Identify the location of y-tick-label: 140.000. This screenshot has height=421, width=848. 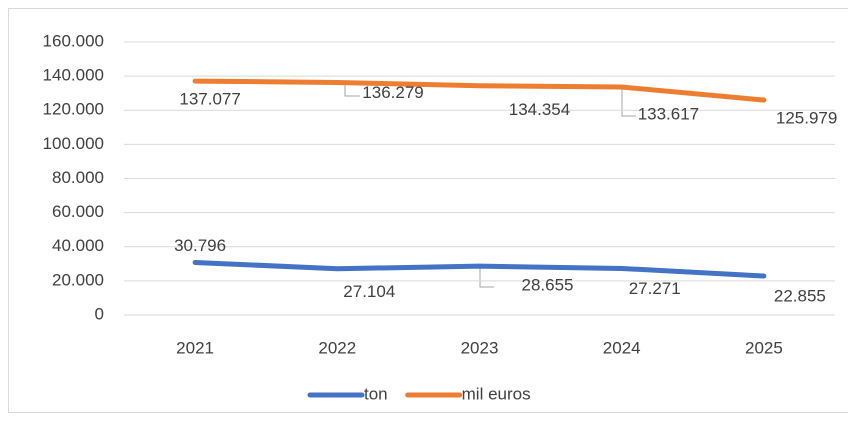
(73, 75).